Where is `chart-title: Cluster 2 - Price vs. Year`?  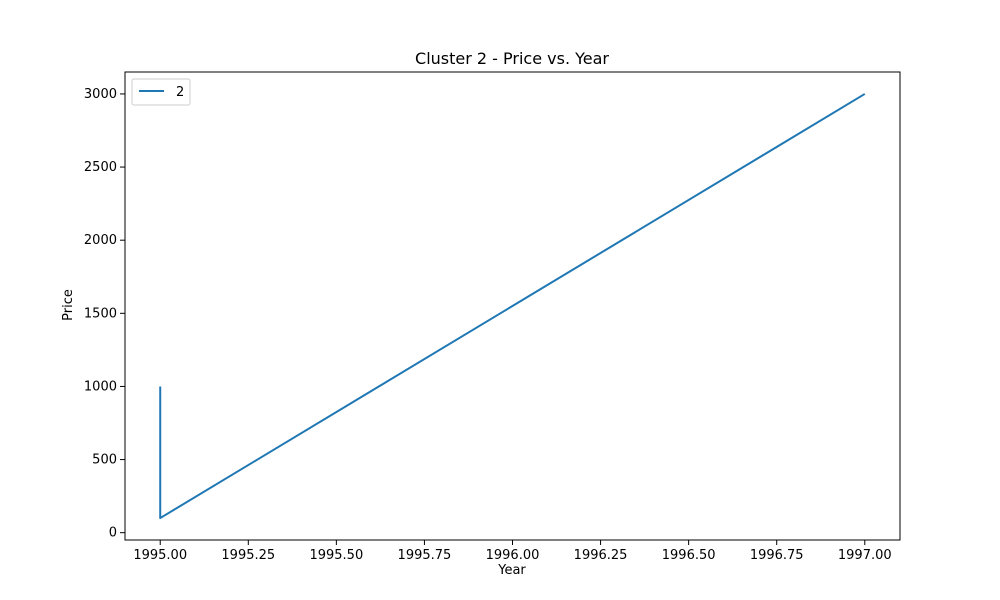
chart-title: Cluster 2 - Price vs. Year is located at coordinates (512, 58).